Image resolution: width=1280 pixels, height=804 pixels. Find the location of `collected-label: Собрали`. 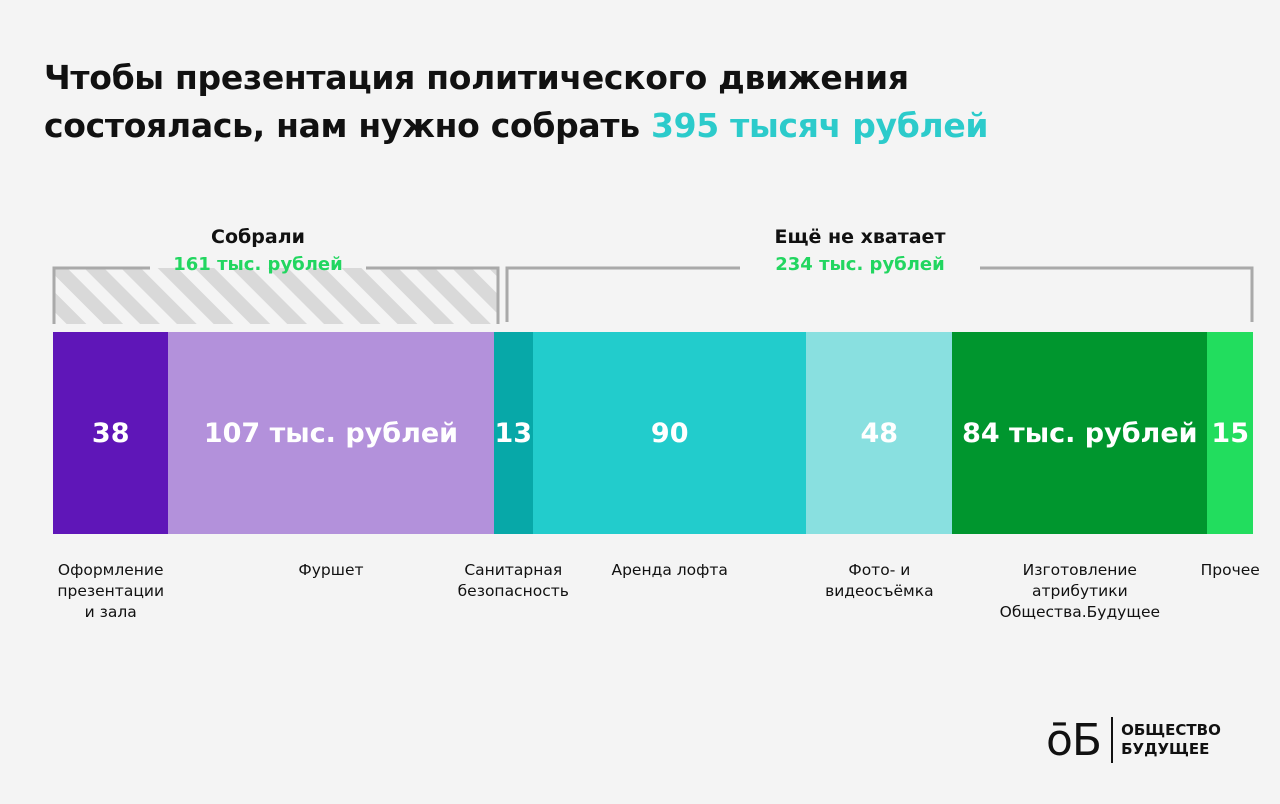

collected-label: Собрали is located at coordinates (258, 237).